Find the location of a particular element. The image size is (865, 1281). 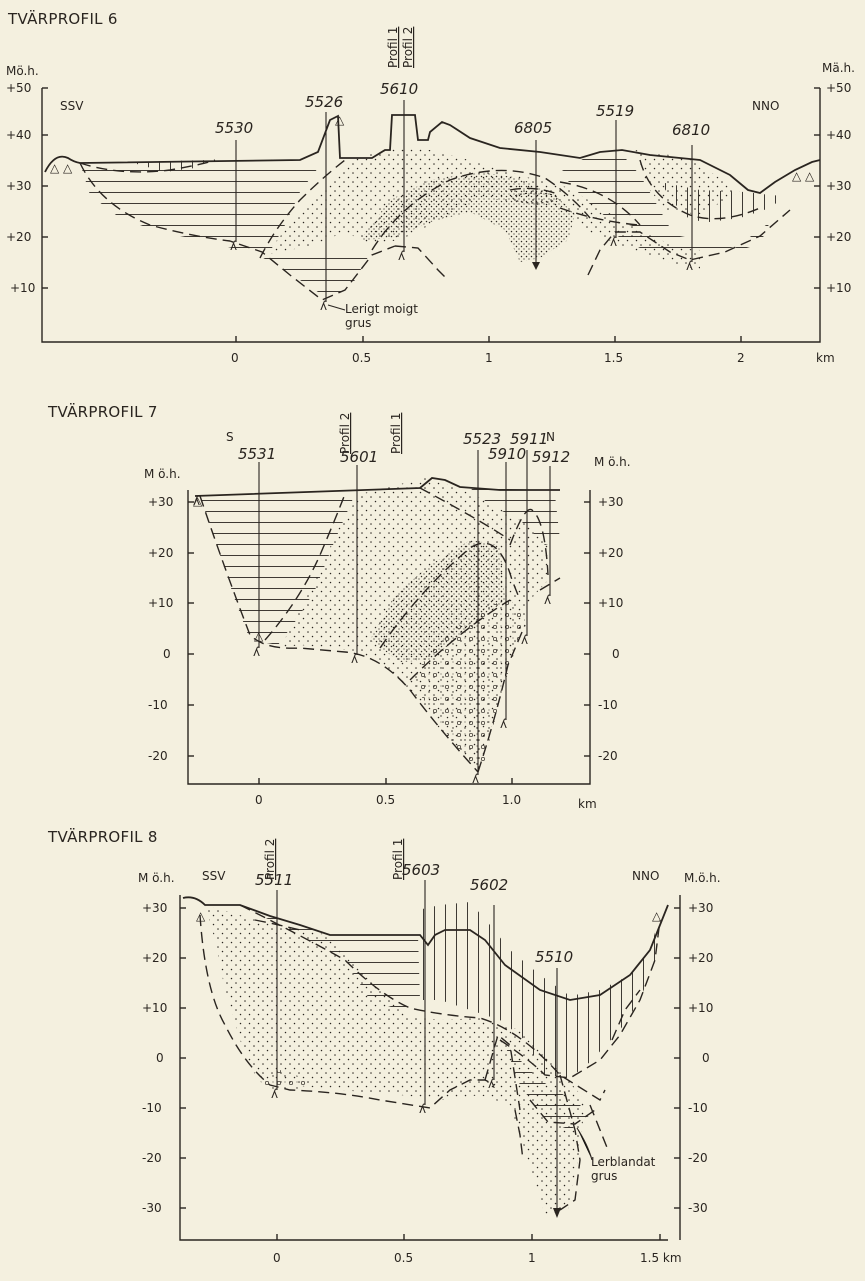

gravel-layer is located at coordinates (467, 684).